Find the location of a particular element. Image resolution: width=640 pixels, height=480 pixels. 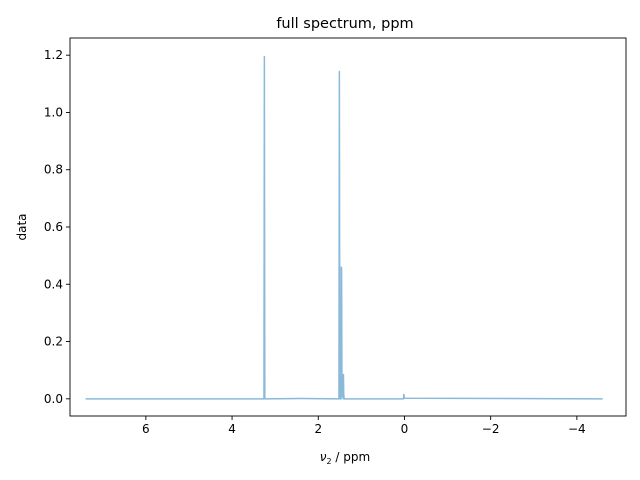

x-tick-label: −2 is located at coordinates (491, 429).